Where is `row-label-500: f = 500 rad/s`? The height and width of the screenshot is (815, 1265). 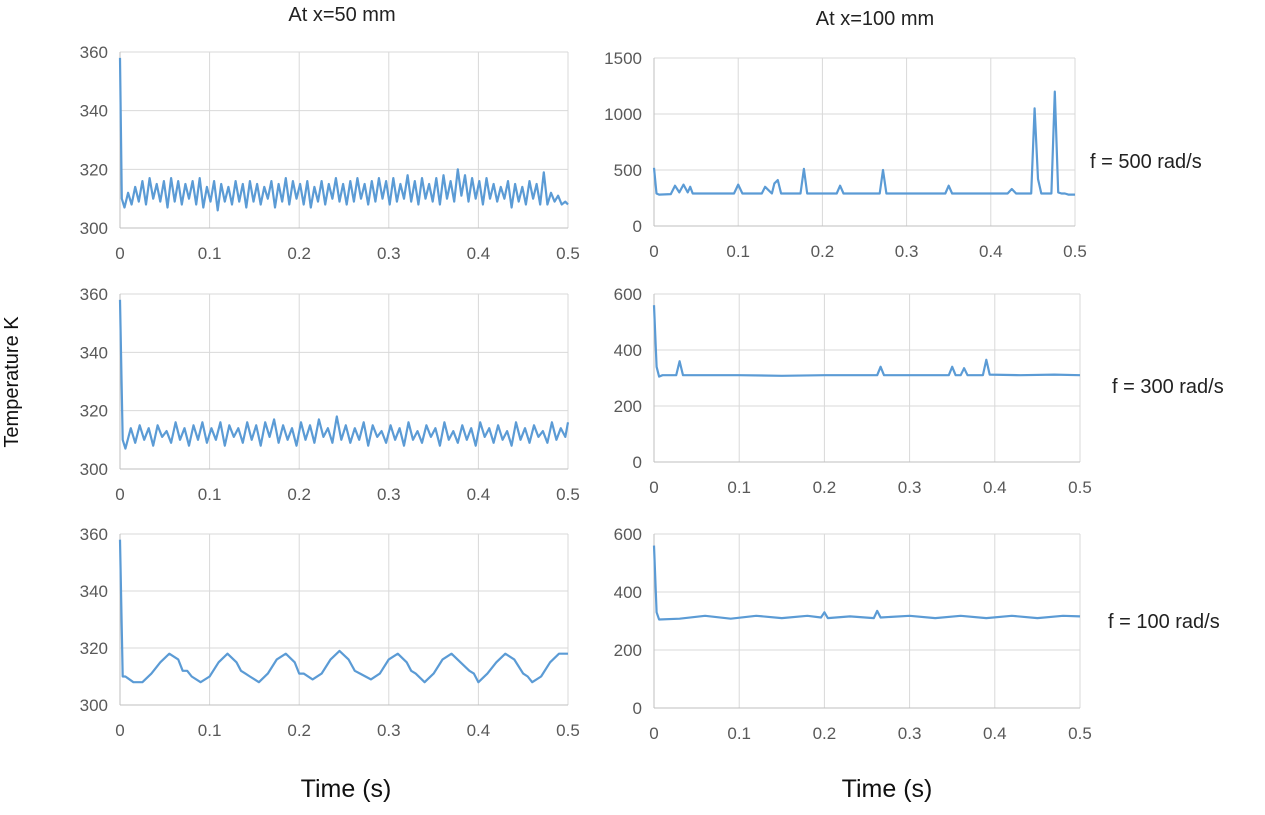
row-label-500: f = 500 rad/s is located at coordinates (1146, 162).